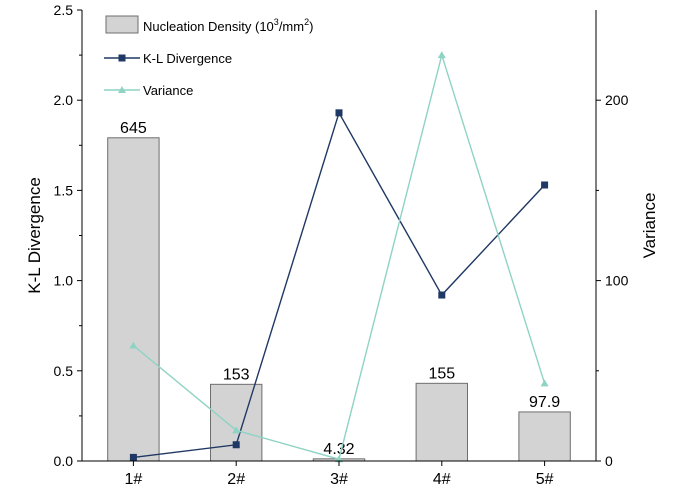 This screenshot has width=673, height=498. What do you see at coordinates (609, 461) in the screenshot?
I see `right-tick-label-1: 0` at bounding box center [609, 461].